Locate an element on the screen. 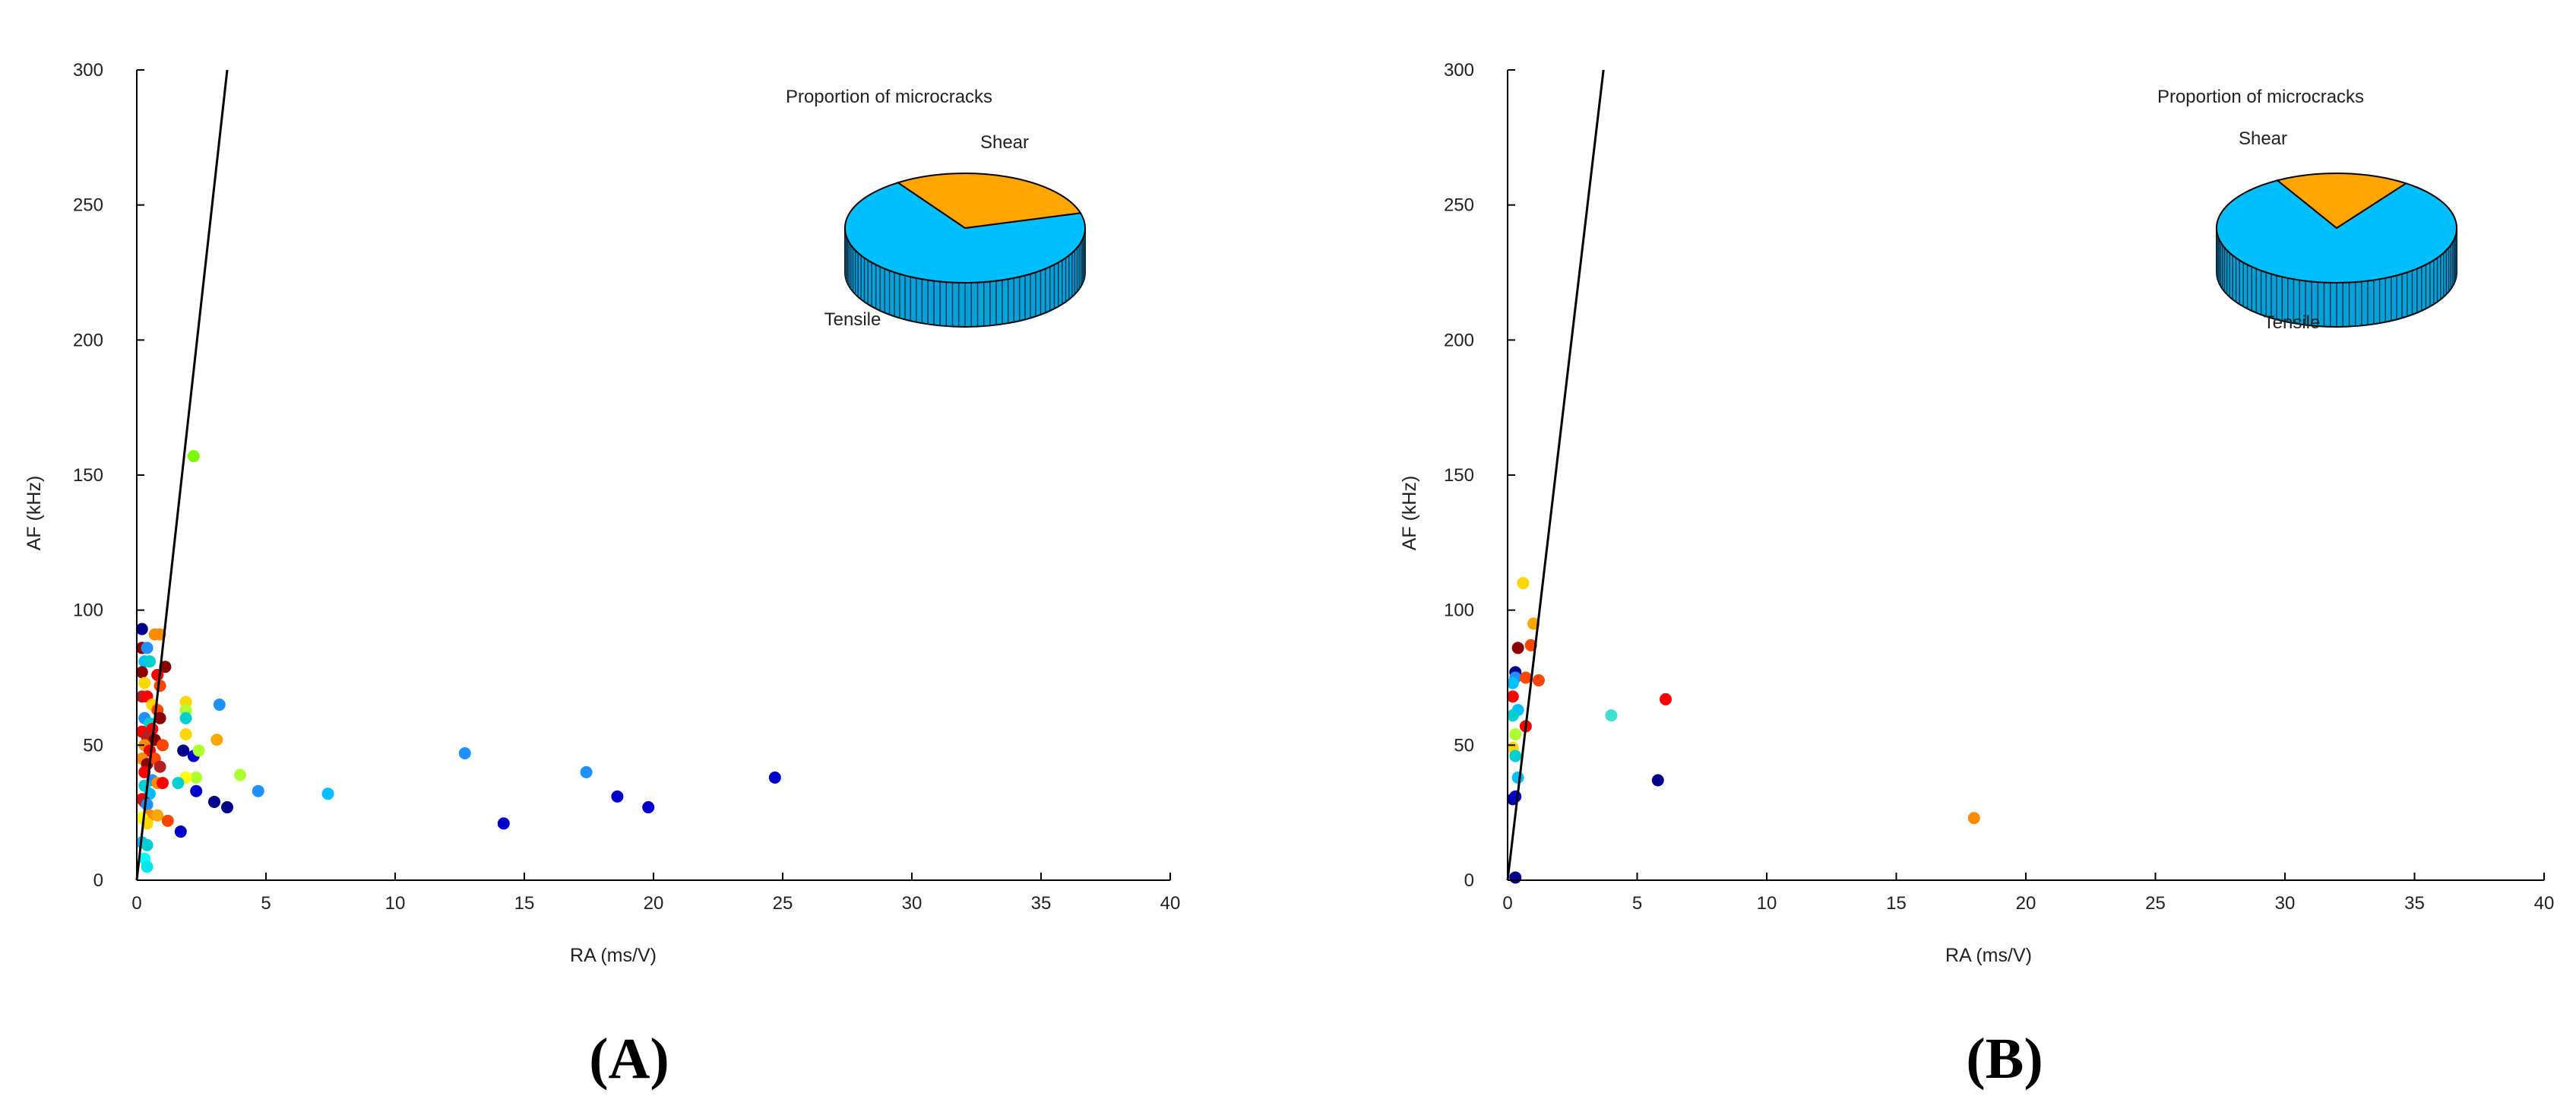 The height and width of the screenshot is (1109, 2576). x-tick-label-a-5: 5 is located at coordinates (266, 904).